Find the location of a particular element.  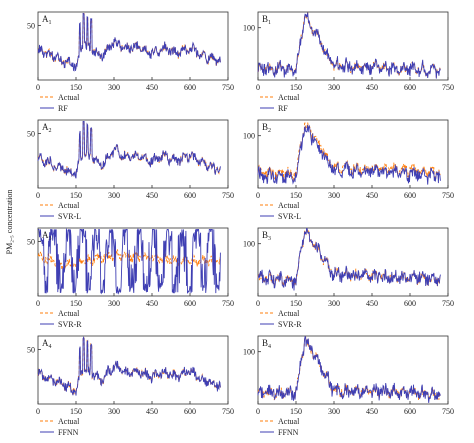

panel-b2-label-sub: 2 is located at coordinates (269, 131).